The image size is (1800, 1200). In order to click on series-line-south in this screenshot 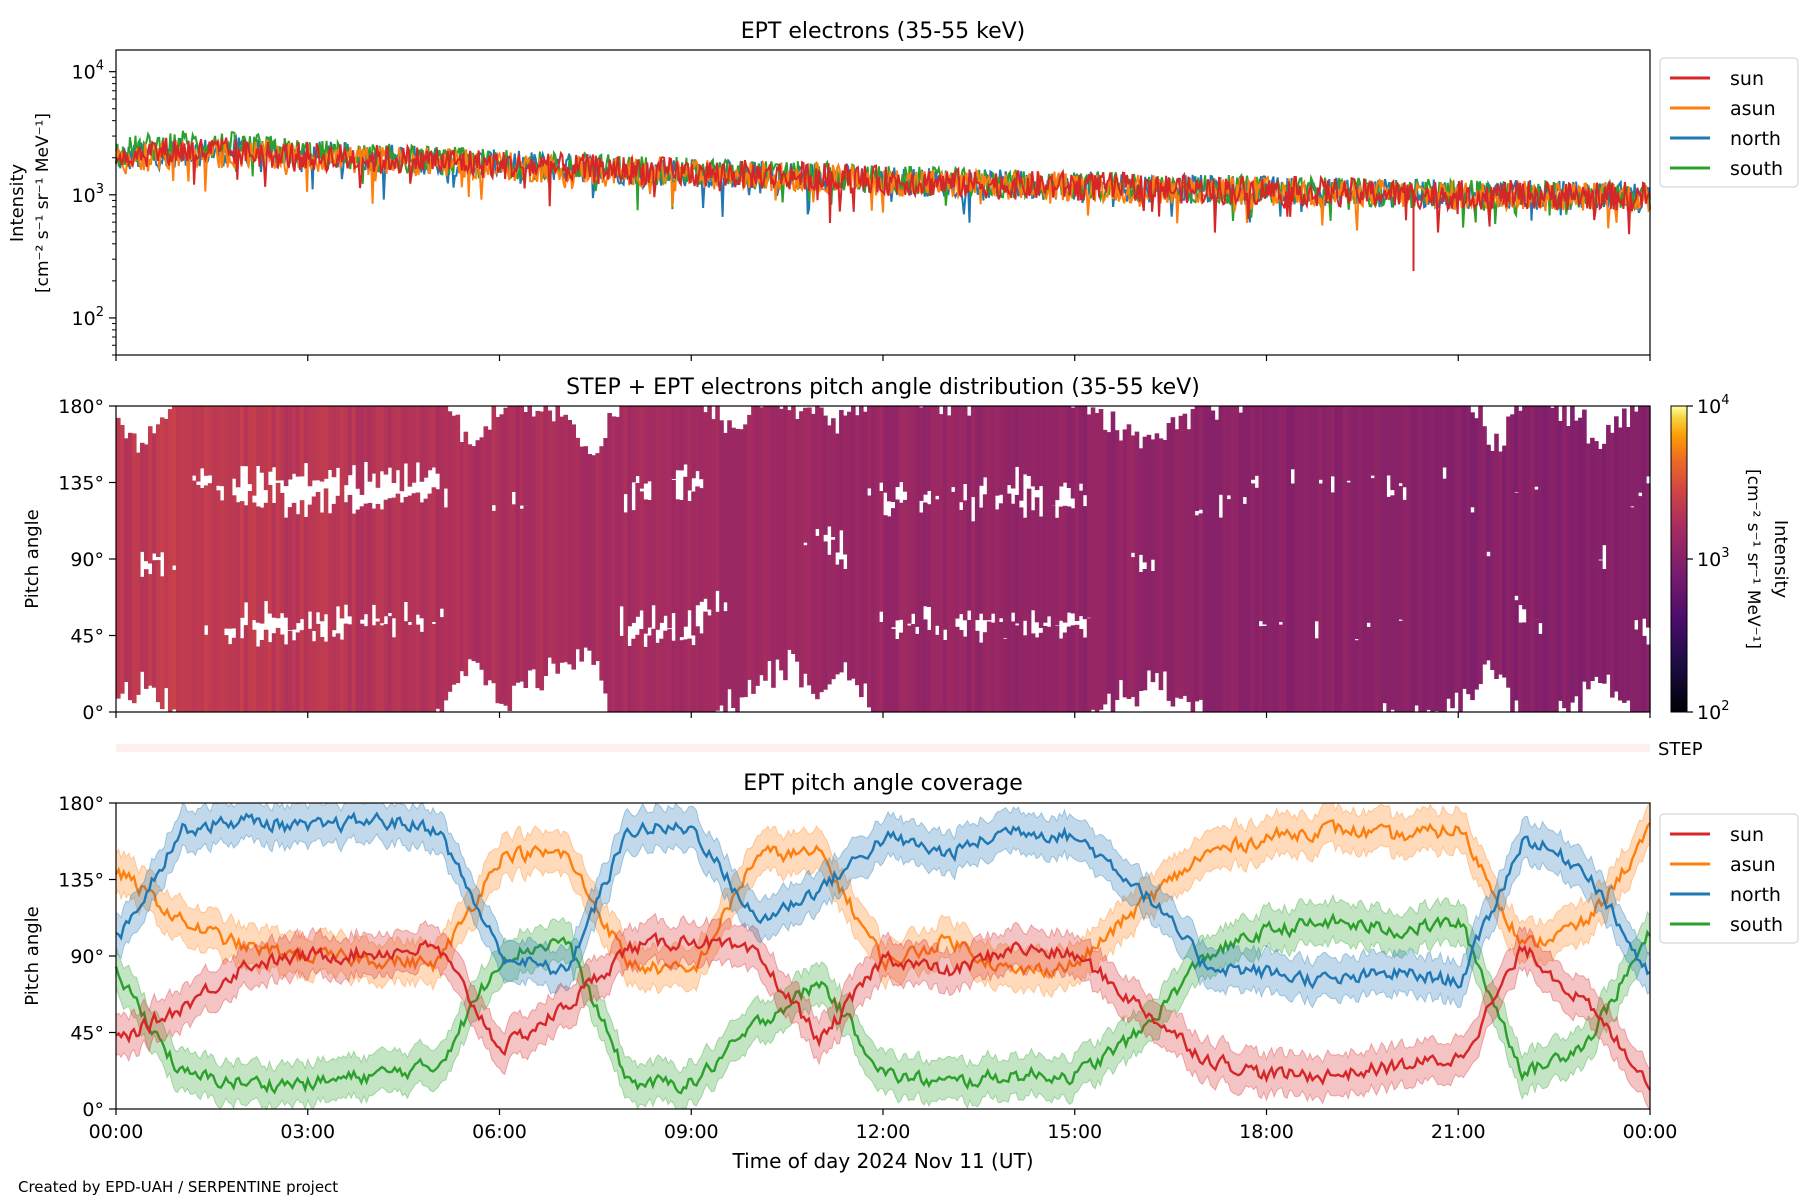, I will do `click(882, 1003)`.